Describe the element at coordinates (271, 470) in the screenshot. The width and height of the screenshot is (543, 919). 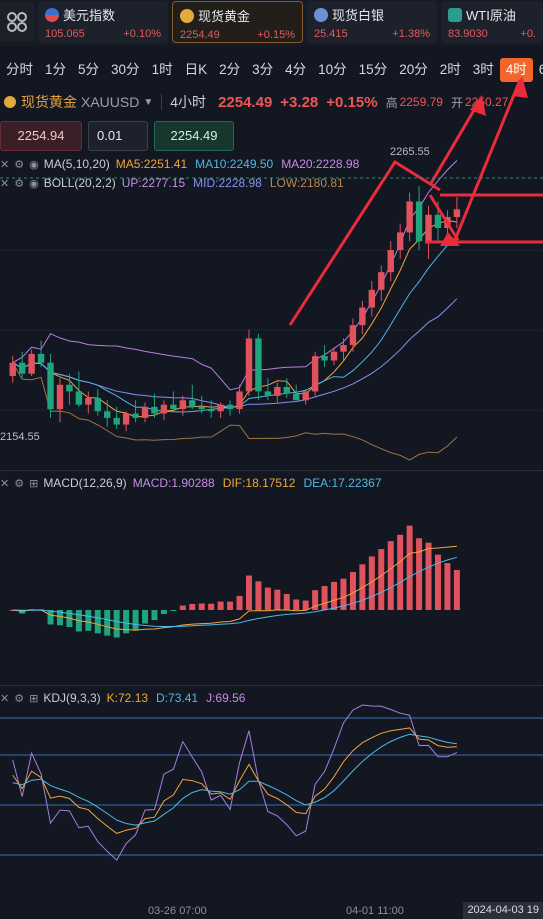
I see `panel-separator` at that location.